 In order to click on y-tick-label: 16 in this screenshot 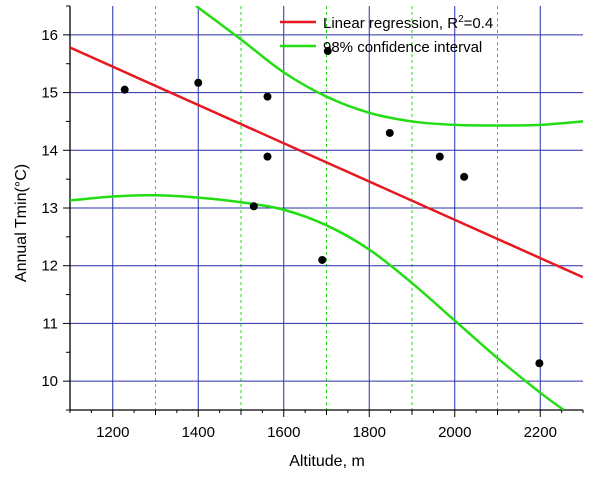, I will do `click(49, 35)`.